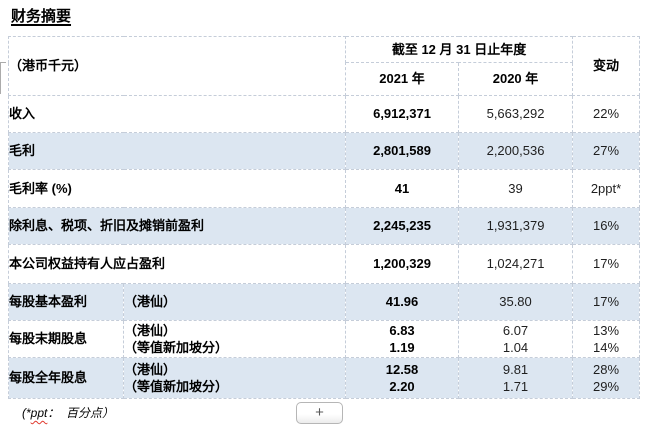  I want to click on text-frame-corner-mark, so click(3, 78).